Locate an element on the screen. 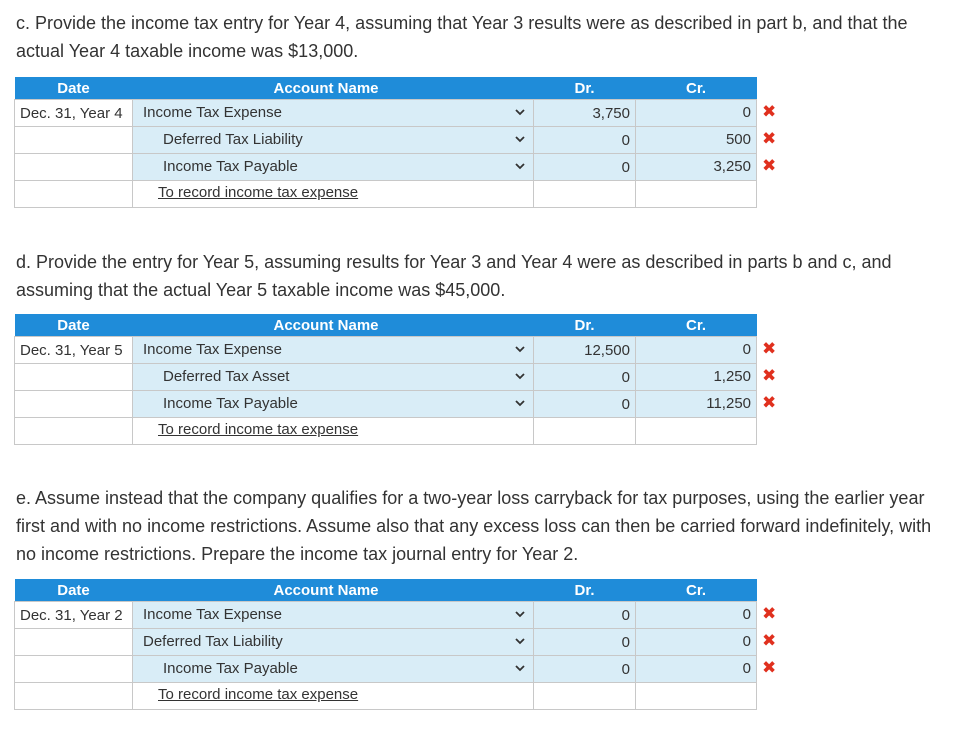 Image resolution: width=956 pixels, height=747 pixels. table-row: Income Tax Payable 0 0 ✖ is located at coordinates (395, 669).